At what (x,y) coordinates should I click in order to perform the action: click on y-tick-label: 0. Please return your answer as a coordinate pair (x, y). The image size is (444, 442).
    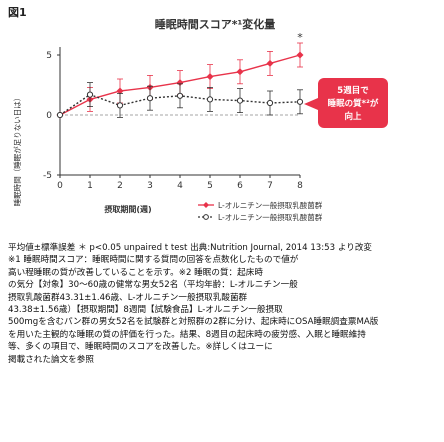
    Looking at the image, I should click on (49, 116).